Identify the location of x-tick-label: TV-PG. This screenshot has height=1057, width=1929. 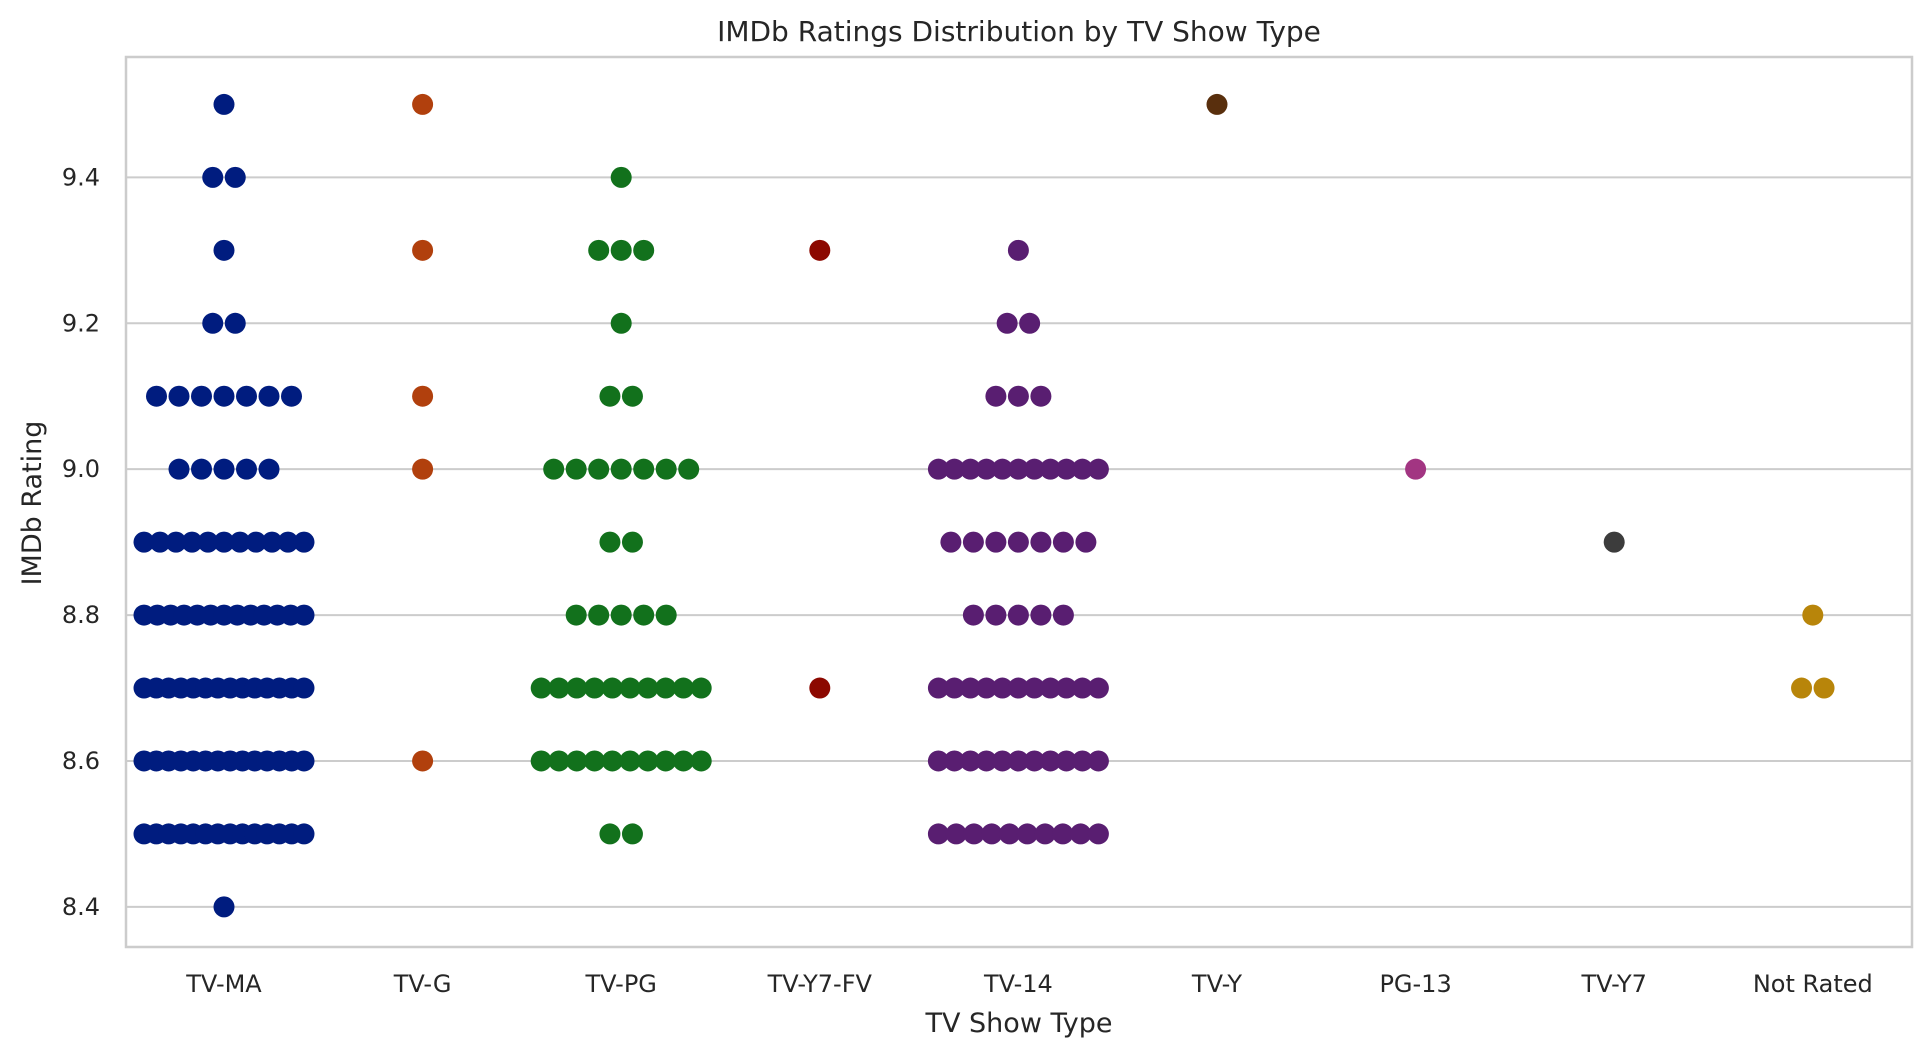
(620, 984).